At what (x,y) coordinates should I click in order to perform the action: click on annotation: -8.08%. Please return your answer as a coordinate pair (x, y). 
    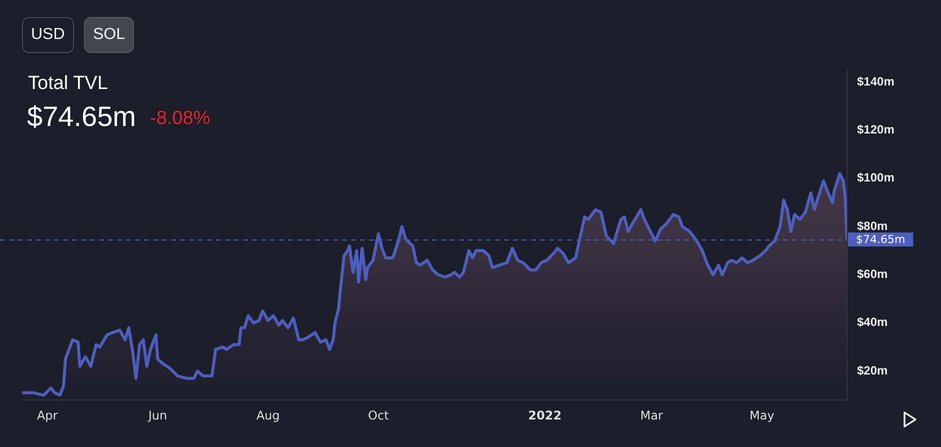
    Looking at the image, I should click on (180, 119).